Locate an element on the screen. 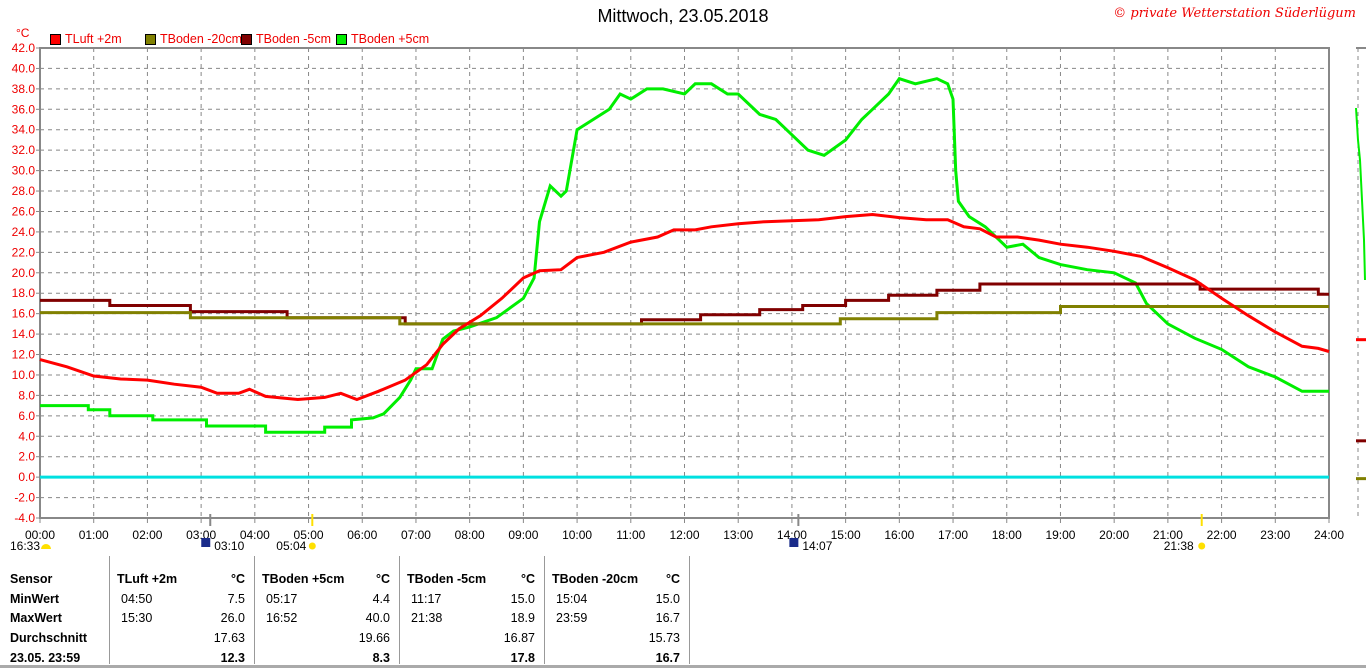  x-tick-label: 04:00 is located at coordinates (255, 535).